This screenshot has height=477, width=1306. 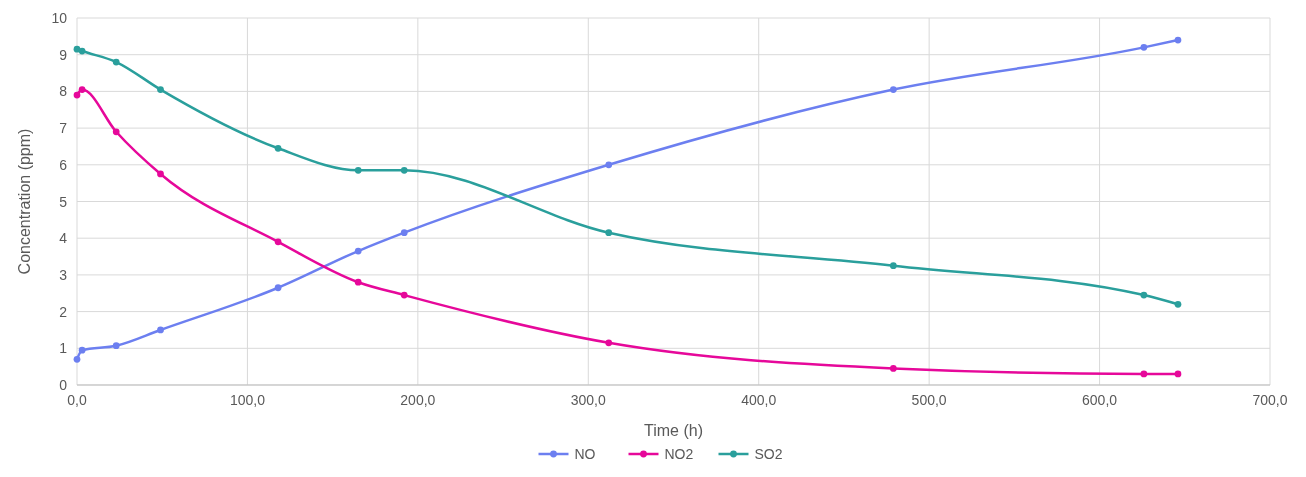 I want to click on y-tick-label: 4, so click(x=63, y=238).